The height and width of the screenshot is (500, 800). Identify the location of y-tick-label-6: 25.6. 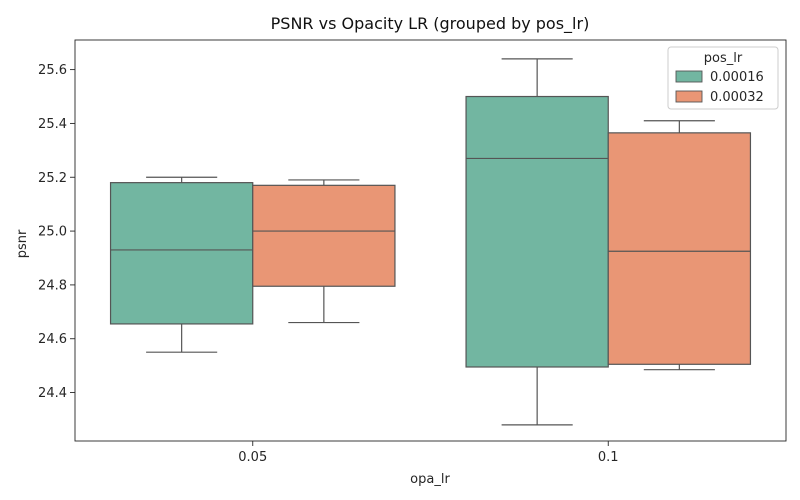
(52, 70).